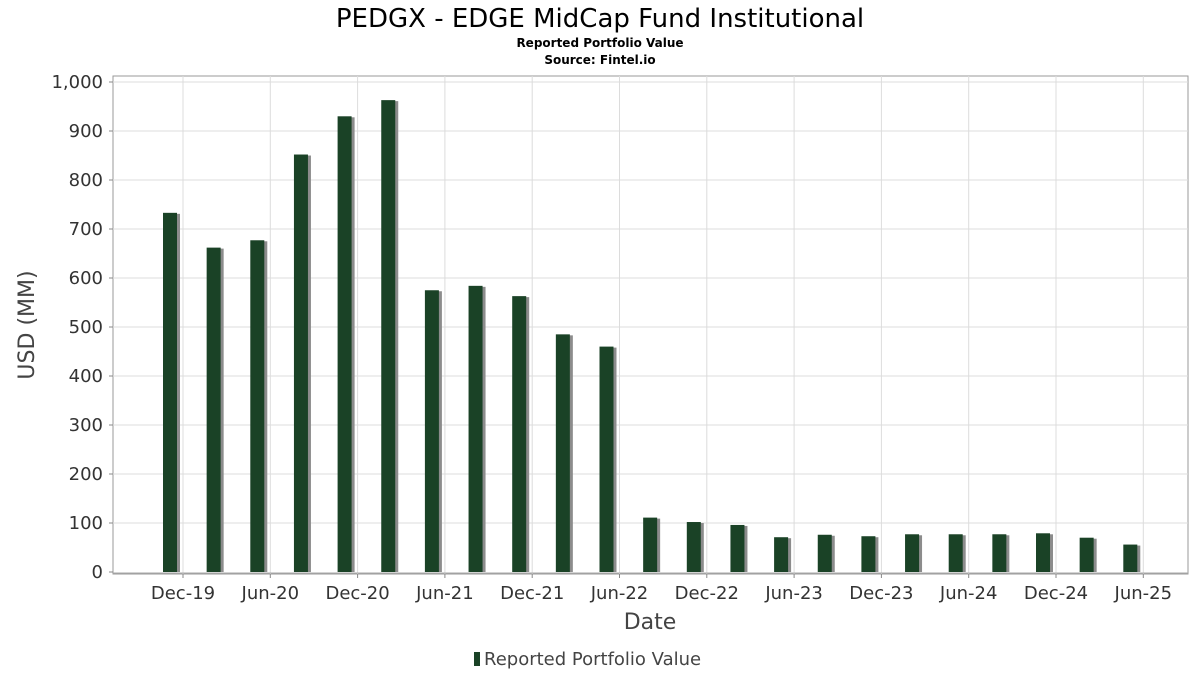 The image size is (1200, 675). I want to click on chart-title: PEDGX - EDGE MidCap Fund Institutional, so click(600, 19).